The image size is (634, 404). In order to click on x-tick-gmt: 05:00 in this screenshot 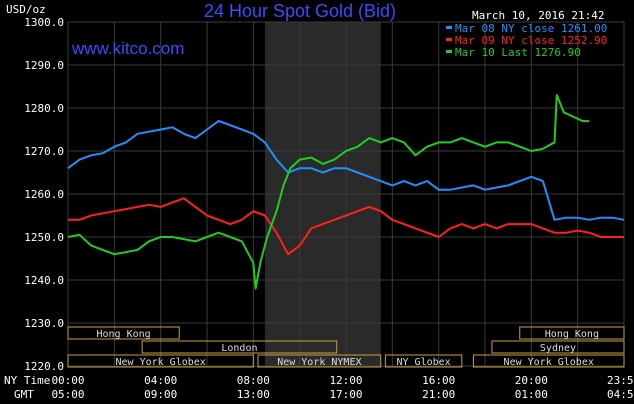, I will do `click(67, 394)`.